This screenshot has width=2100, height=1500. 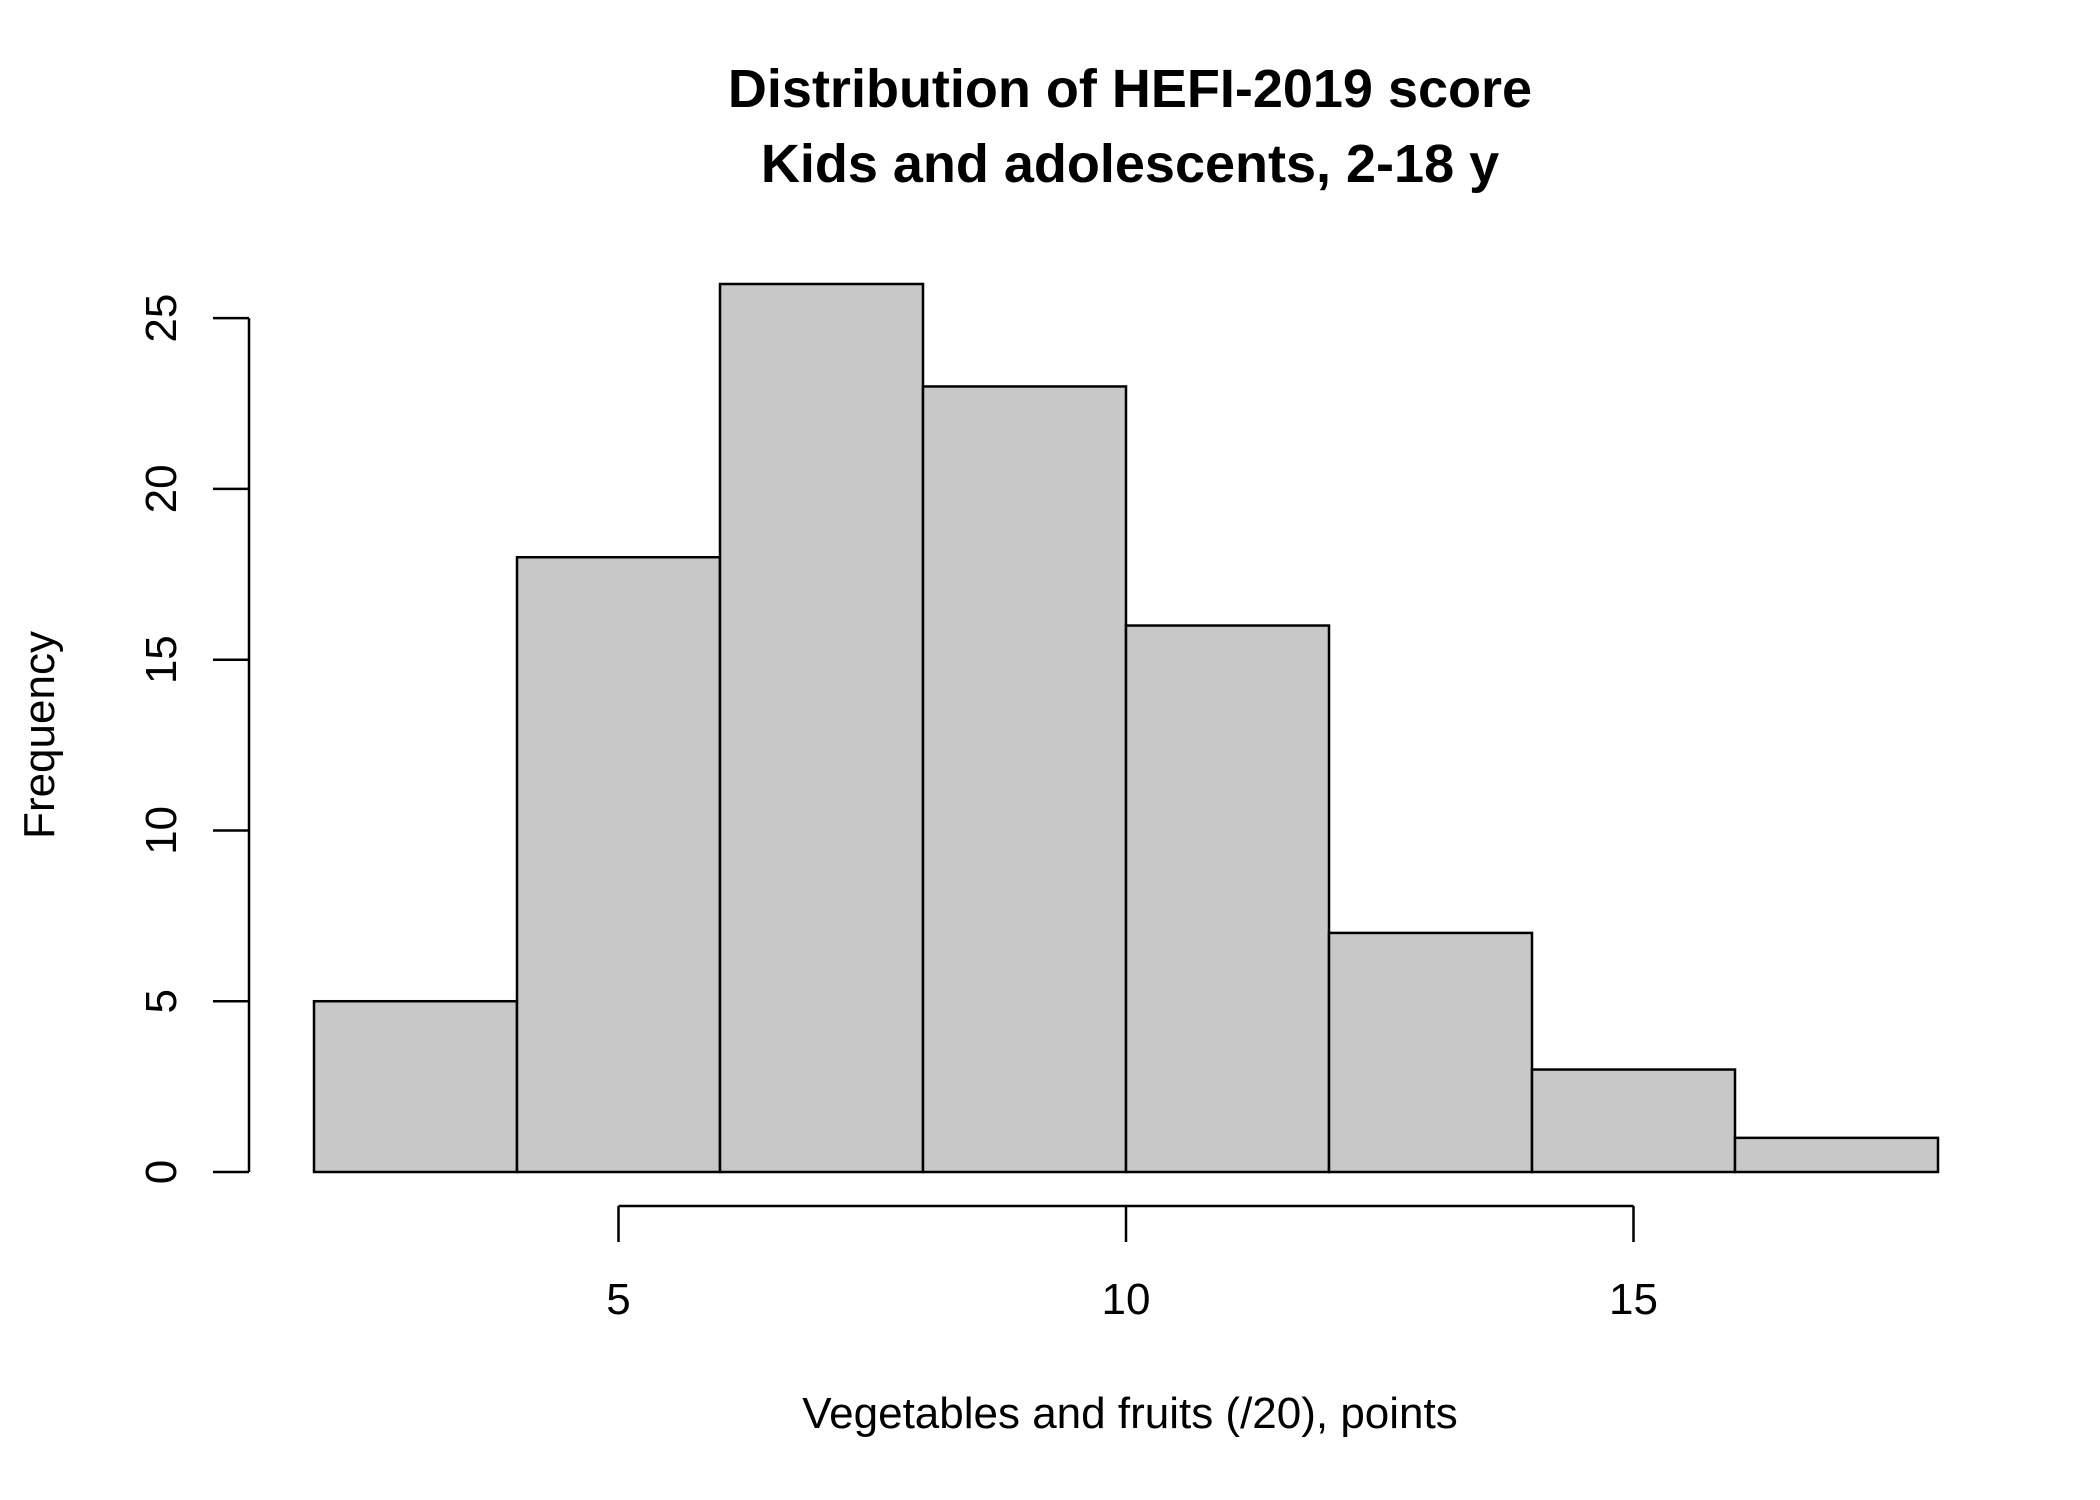 I want to click on y-tick-label-10: 10, so click(x=161, y=830).